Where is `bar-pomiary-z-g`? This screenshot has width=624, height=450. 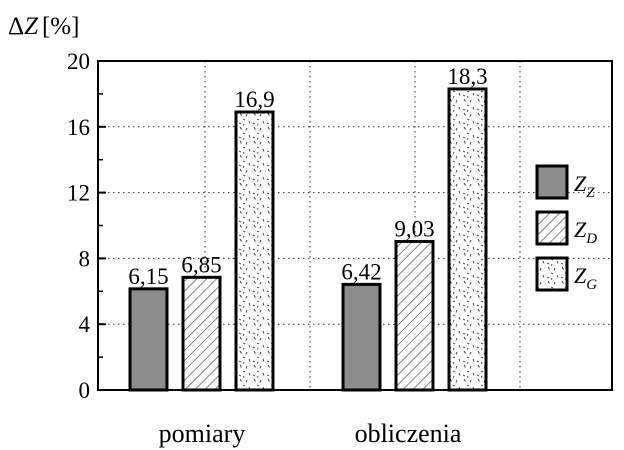 bar-pomiary-z-g is located at coordinates (254, 251).